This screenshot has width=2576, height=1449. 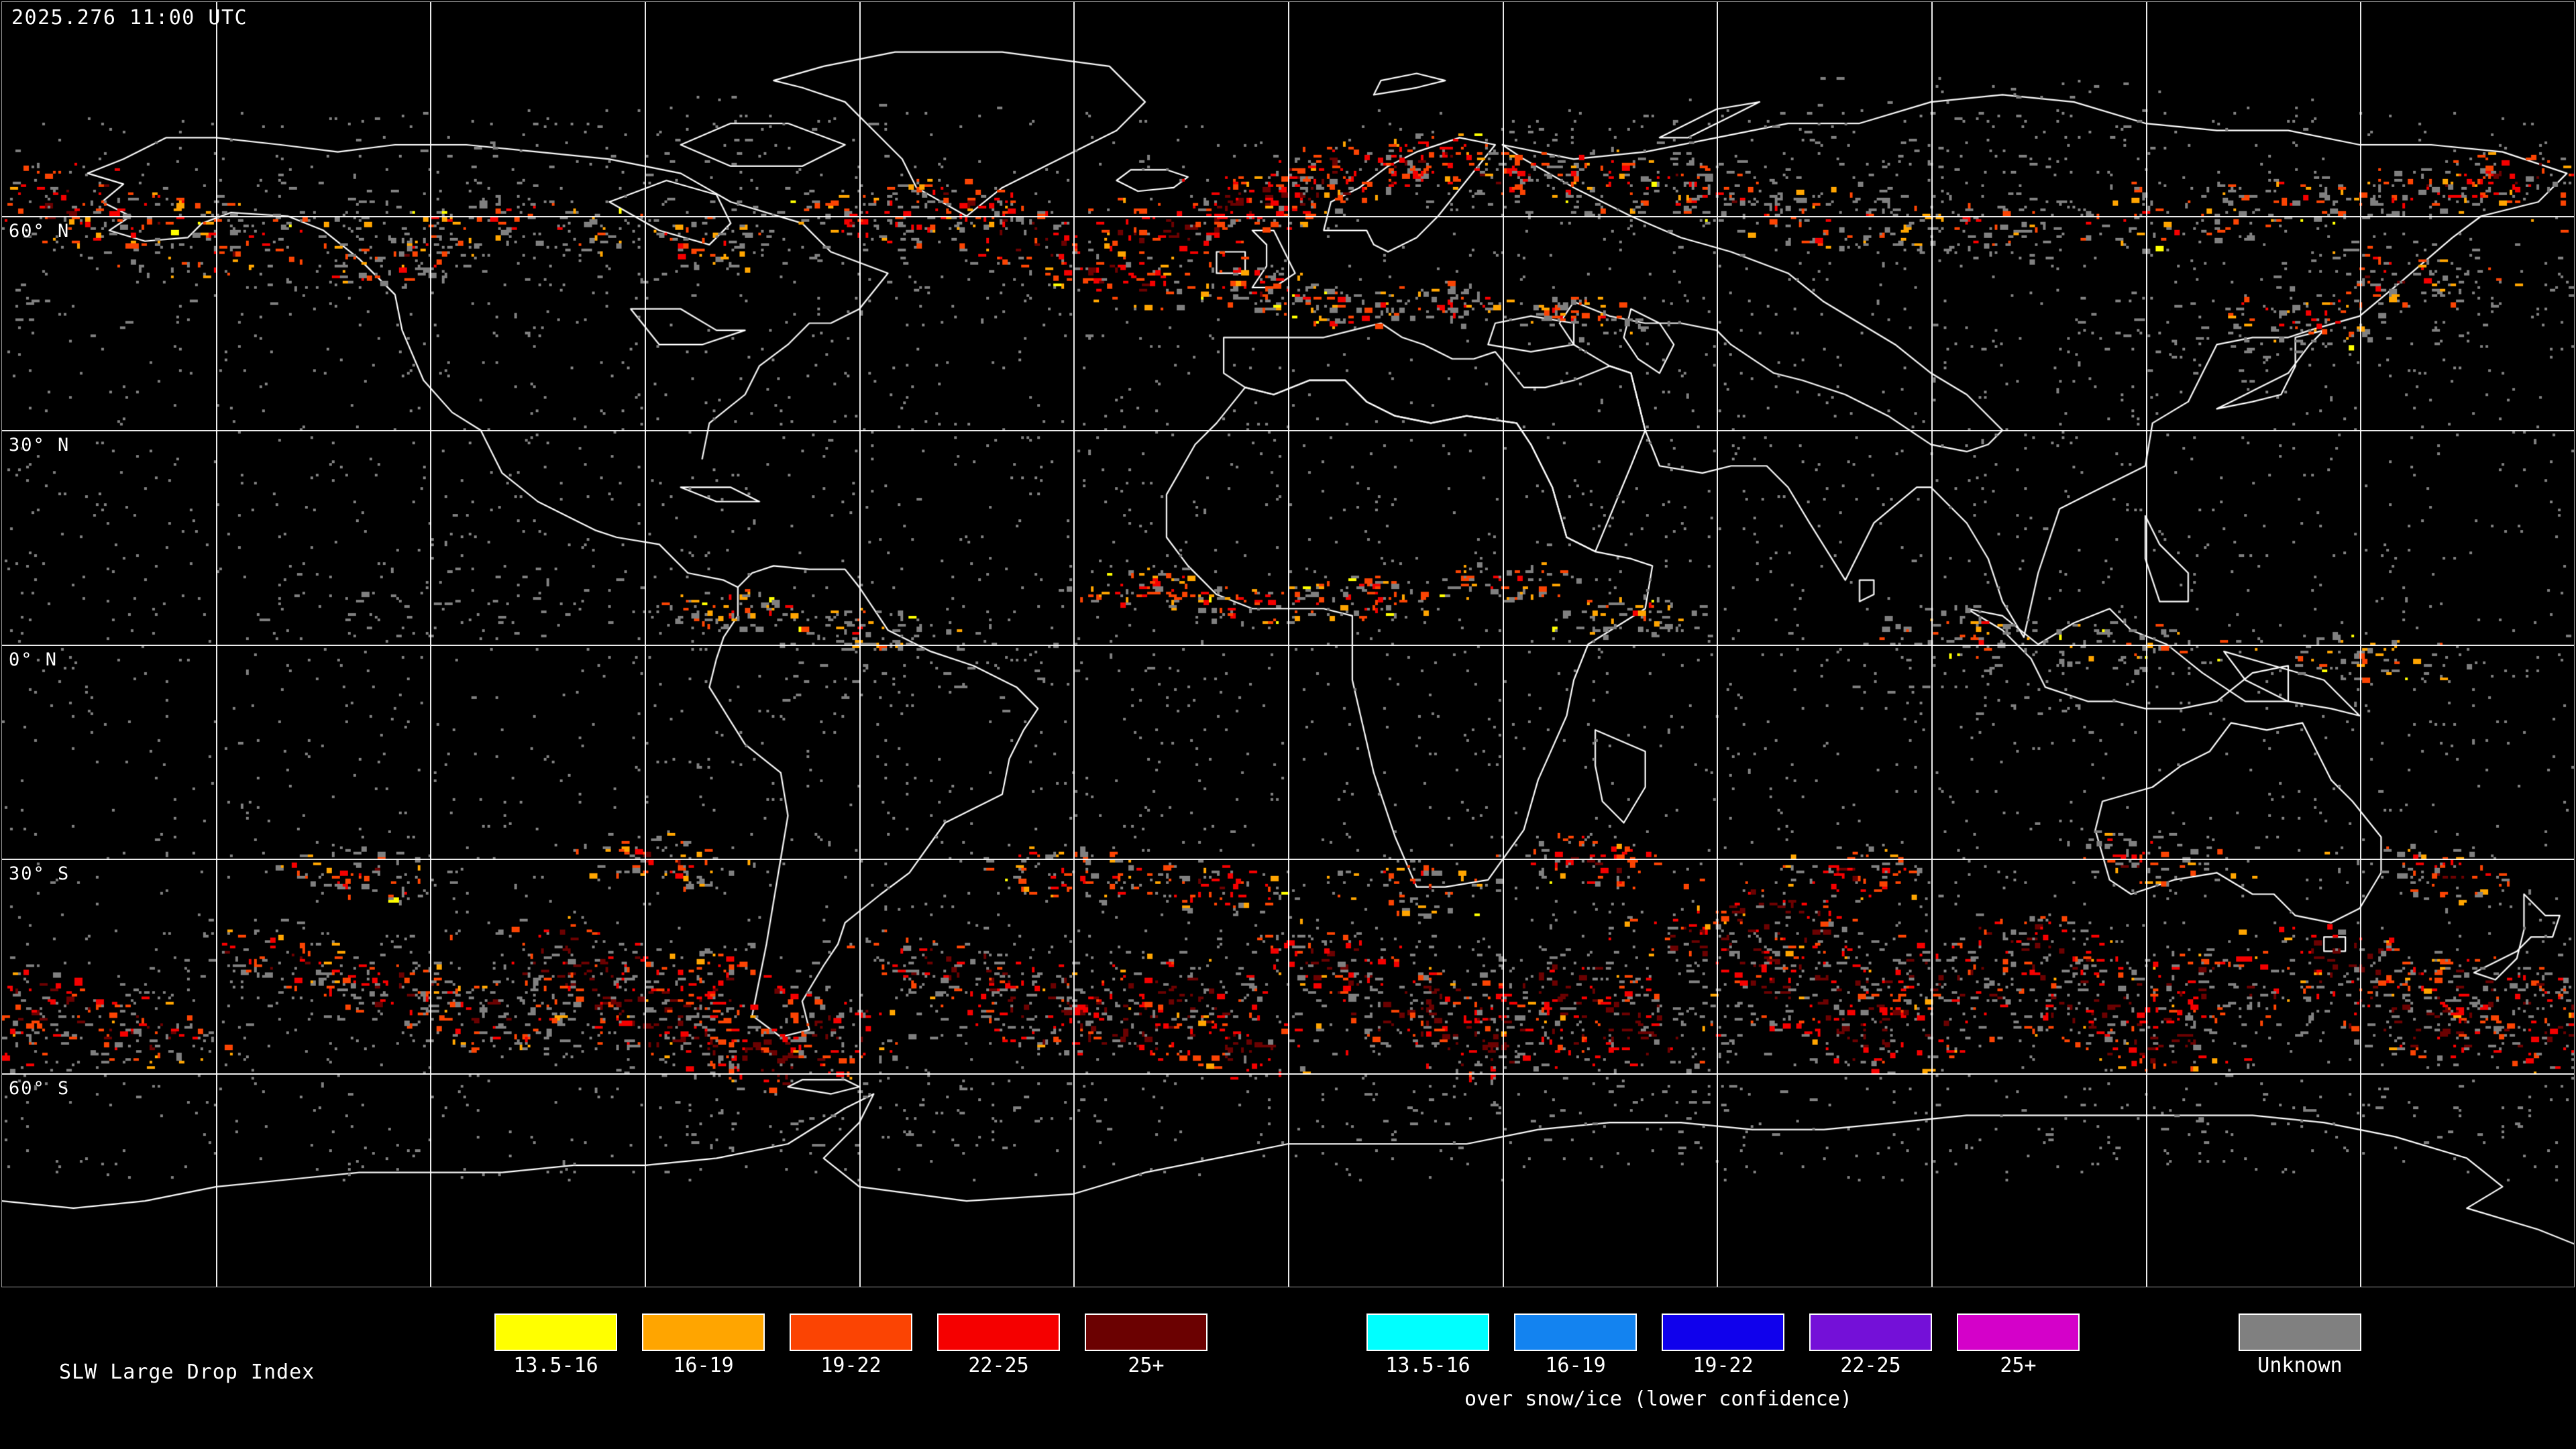 What do you see at coordinates (850, 1365) in the screenshot?
I see `slw-index-1922-label: 19-22` at bounding box center [850, 1365].